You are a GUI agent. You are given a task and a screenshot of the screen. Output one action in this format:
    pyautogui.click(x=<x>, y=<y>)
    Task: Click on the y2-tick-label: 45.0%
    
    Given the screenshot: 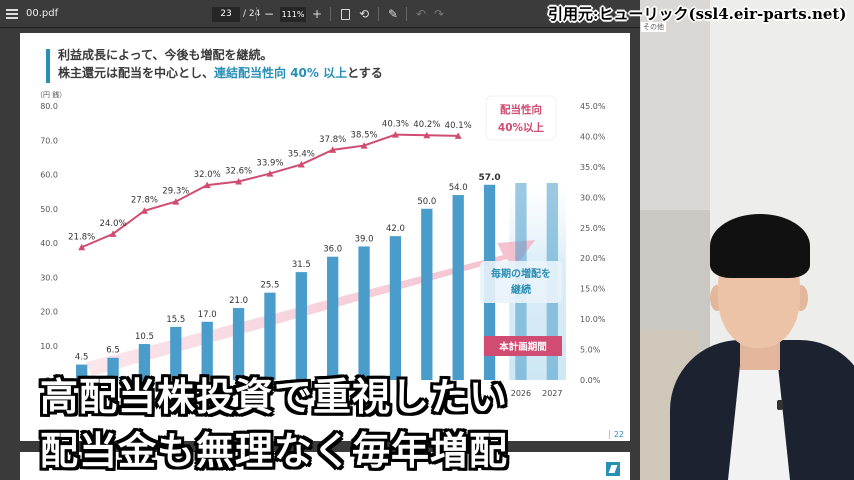 What is the action you would take?
    pyautogui.click(x=593, y=106)
    